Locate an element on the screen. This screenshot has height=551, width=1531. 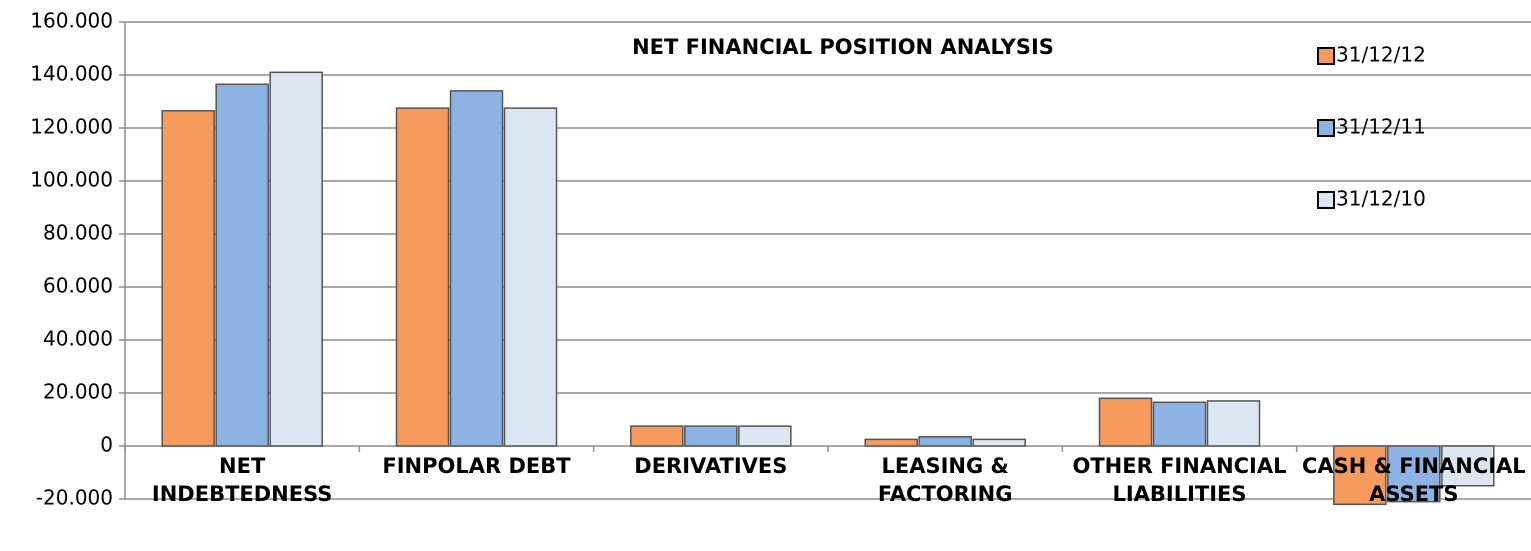
x-tick-label: FINPOLAR DEBT is located at coordinates (476, 466).